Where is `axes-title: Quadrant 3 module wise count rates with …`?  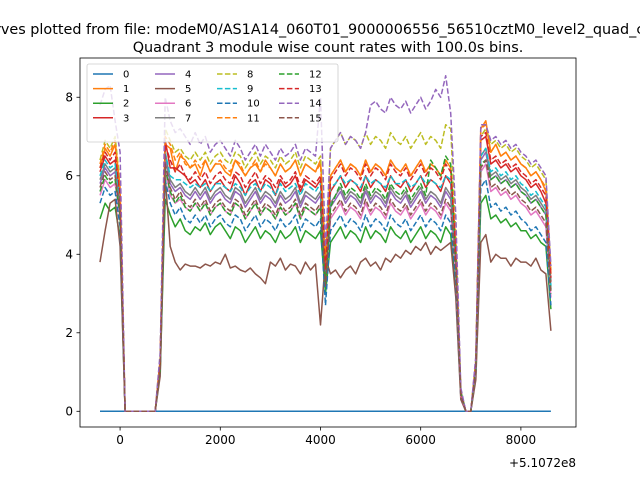 axes-title: Quadrant 3 module wise count rates with … is located at coordinates (328, 48).